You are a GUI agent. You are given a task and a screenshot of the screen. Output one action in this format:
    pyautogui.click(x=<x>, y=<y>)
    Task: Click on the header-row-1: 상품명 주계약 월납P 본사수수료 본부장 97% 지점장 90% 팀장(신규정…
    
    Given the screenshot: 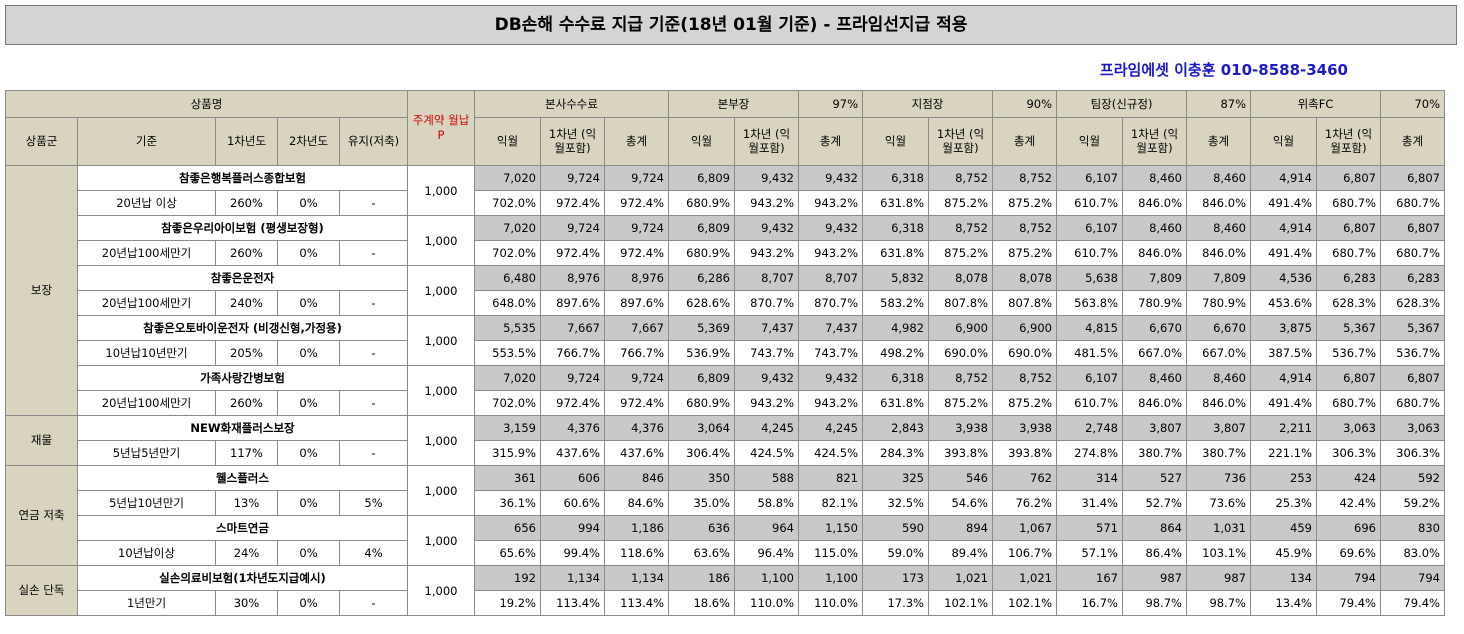 What is the action you would take?
    pyautogui.click(x=725, y=128)
    